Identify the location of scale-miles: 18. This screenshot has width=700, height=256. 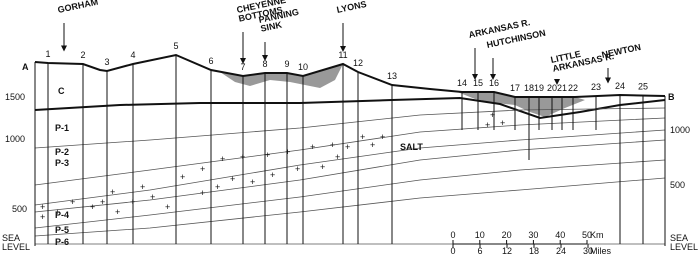
(534, 251).